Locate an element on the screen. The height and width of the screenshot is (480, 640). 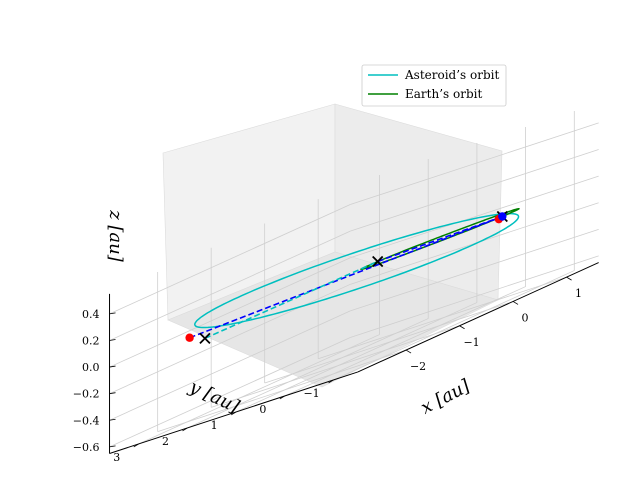
series-layer is located at coordinates (354, 273).